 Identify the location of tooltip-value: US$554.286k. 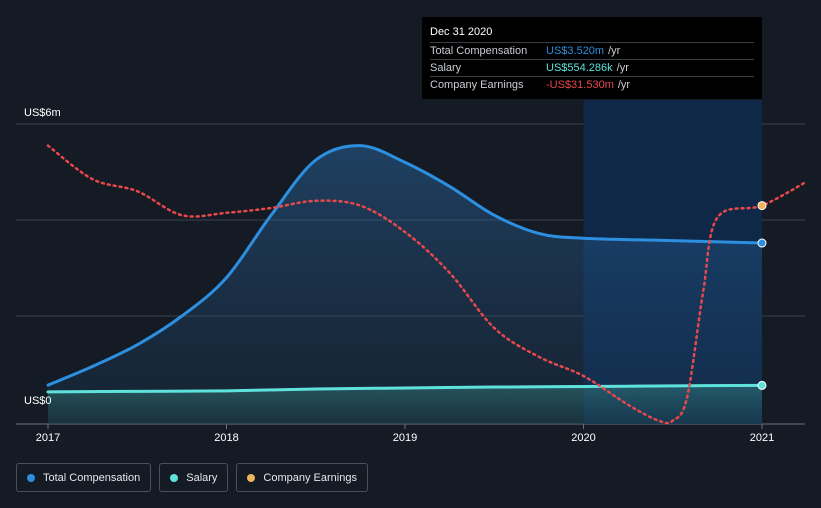
(579, 68).